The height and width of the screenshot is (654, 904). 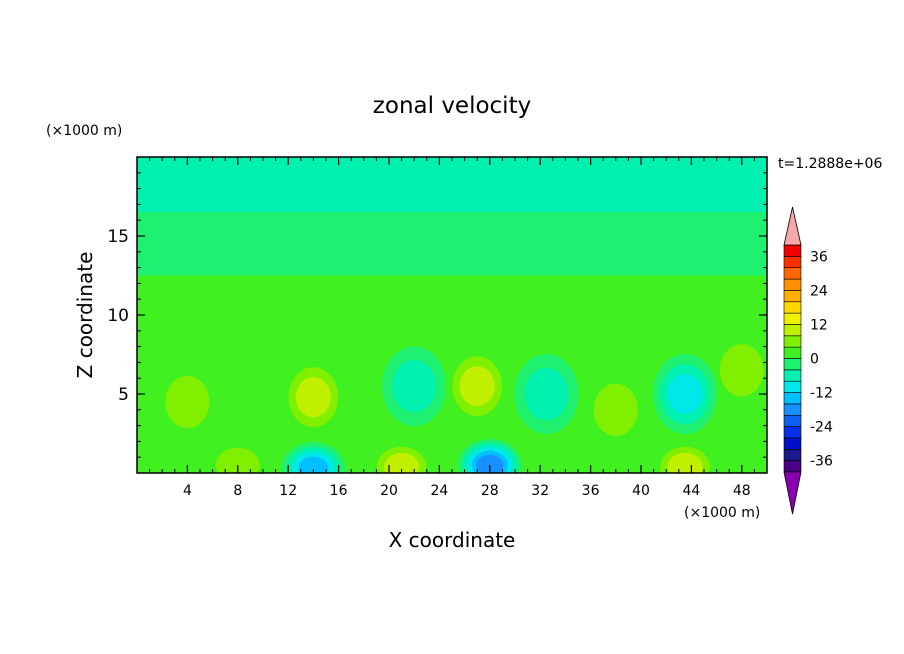 What do you see at coordinates (821, 428) in the screenshot?
I see `colorbar-tick-label: -24` at bounding box center [821, 428].